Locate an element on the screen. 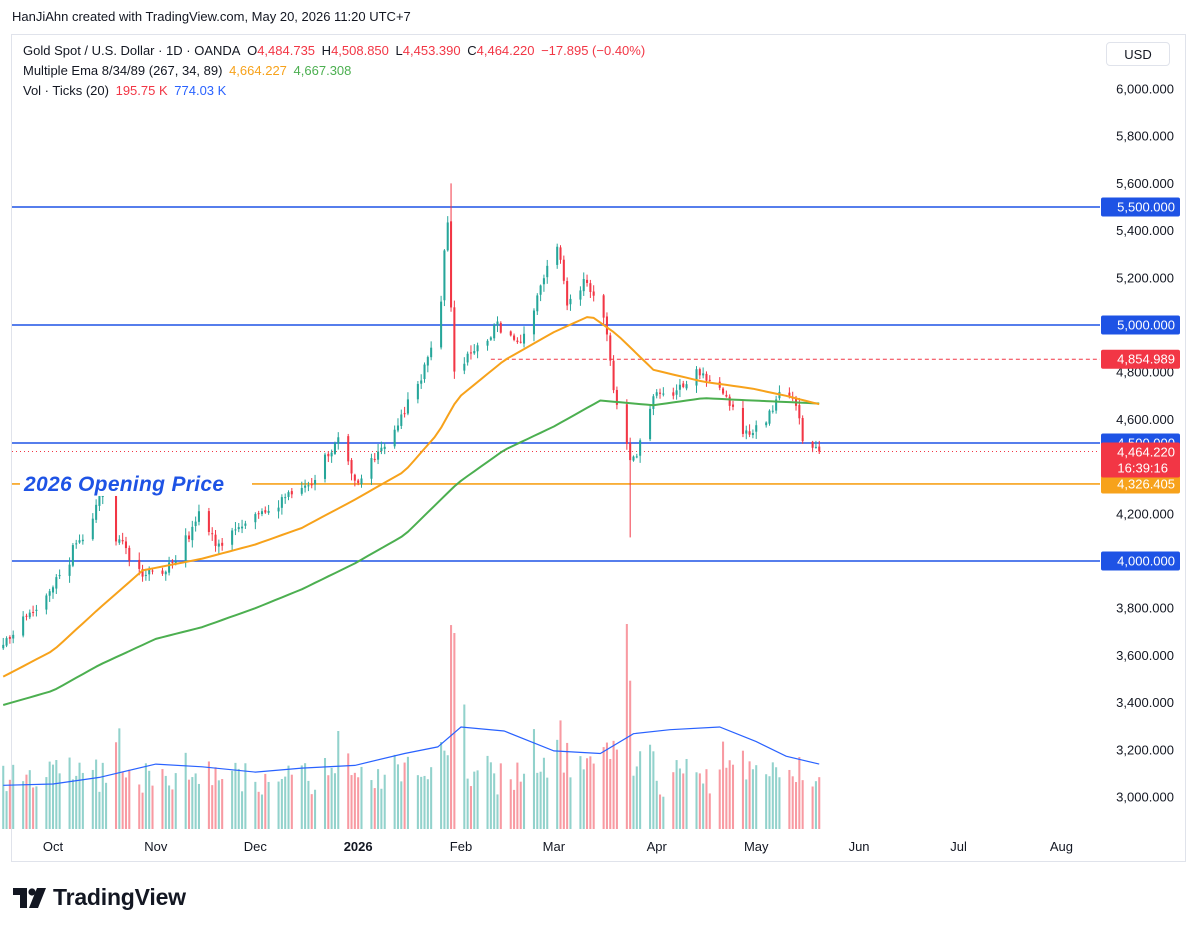 This screenshot has width=1199, height=934. tradingview-logo: TradingView is located at coordinates (99, 897).